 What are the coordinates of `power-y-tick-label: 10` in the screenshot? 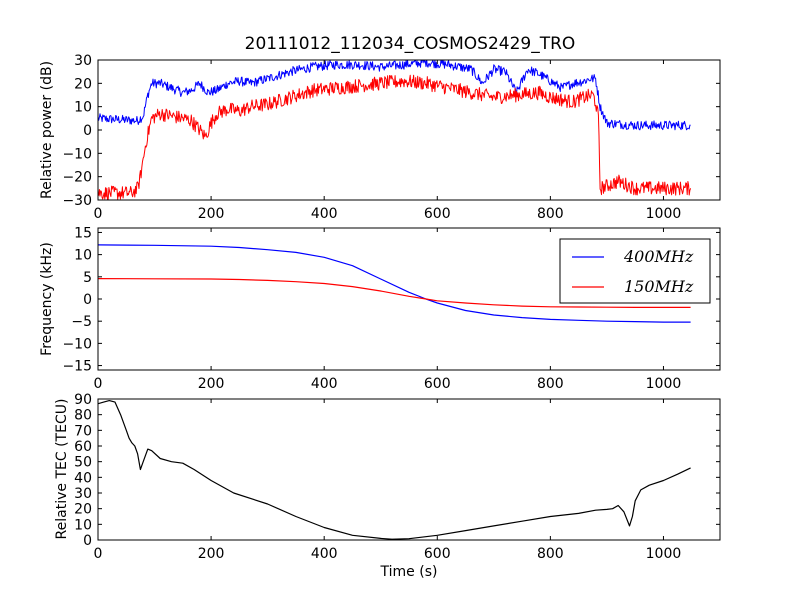 It's located at (83, 108).